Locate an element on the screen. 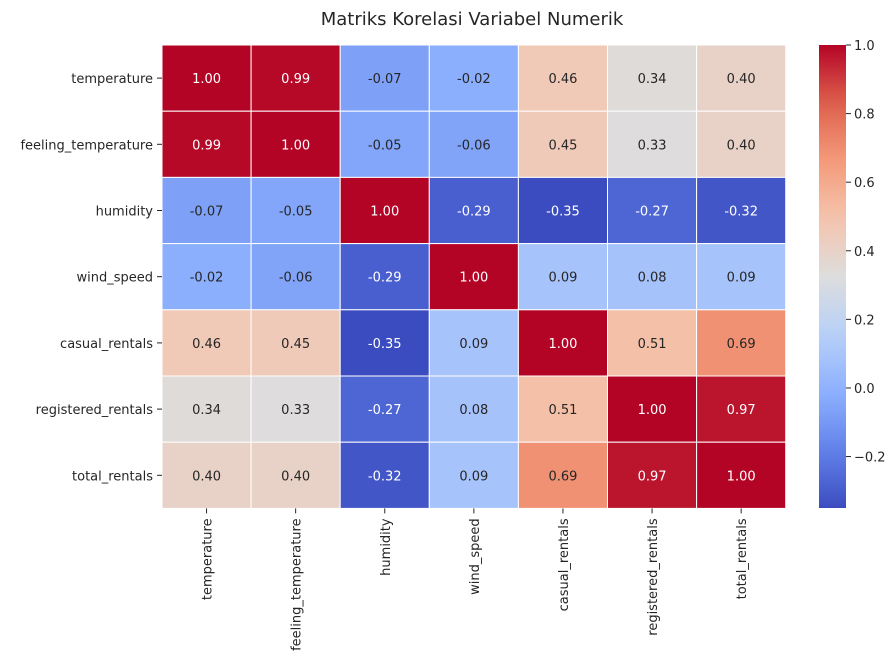  cell-value-label: -0.07 is located at coordinates (385, 79).